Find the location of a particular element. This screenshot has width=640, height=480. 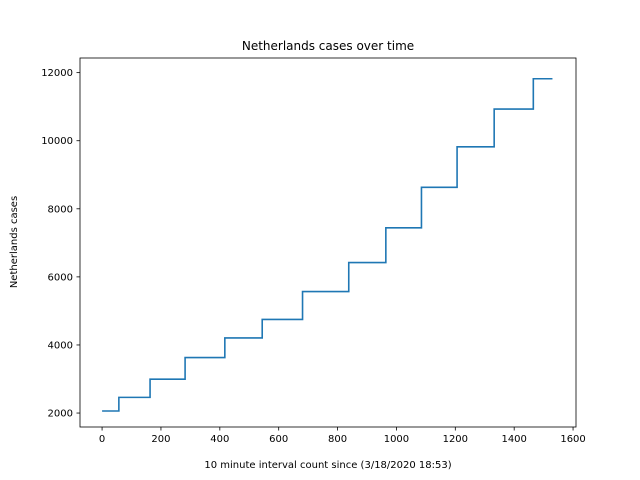

x-tick-label: 200 is located at coordinates (160, 439).